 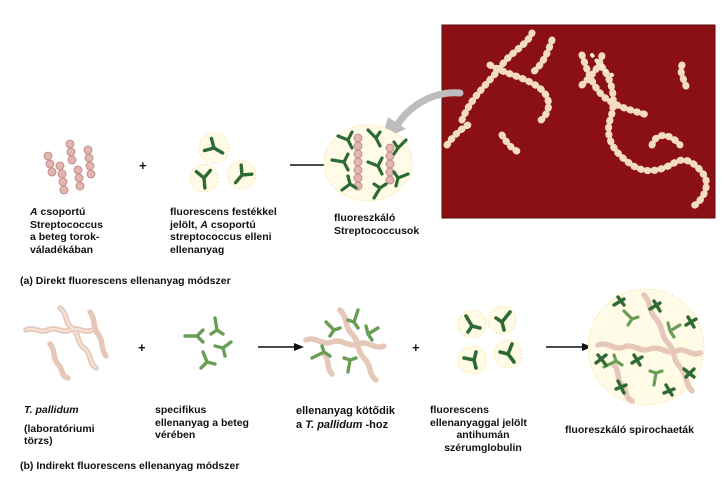 What do you see at coordinates (133, 281) in the screenshot?
I see `section-a-text: Direkt fluorescens ellenanyag módszer` at bounding box center [133, 281].